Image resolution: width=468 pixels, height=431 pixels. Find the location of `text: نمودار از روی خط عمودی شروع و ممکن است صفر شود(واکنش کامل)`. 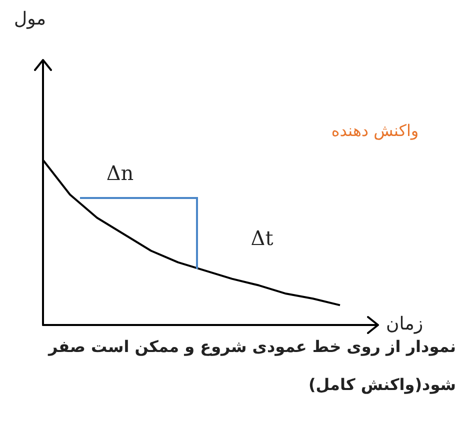

text: نمودار از روی خط عمودی شروع و ممکن است صفر شود(واکنش کامل) is located at coordinates (252, 365).